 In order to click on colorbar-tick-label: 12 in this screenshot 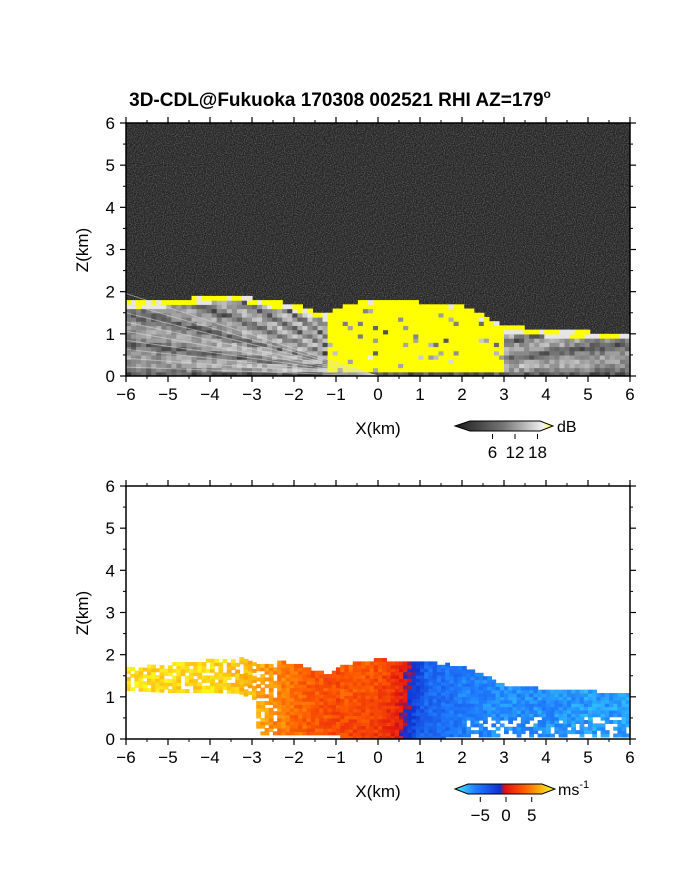, I will do `click(515, 452)`.